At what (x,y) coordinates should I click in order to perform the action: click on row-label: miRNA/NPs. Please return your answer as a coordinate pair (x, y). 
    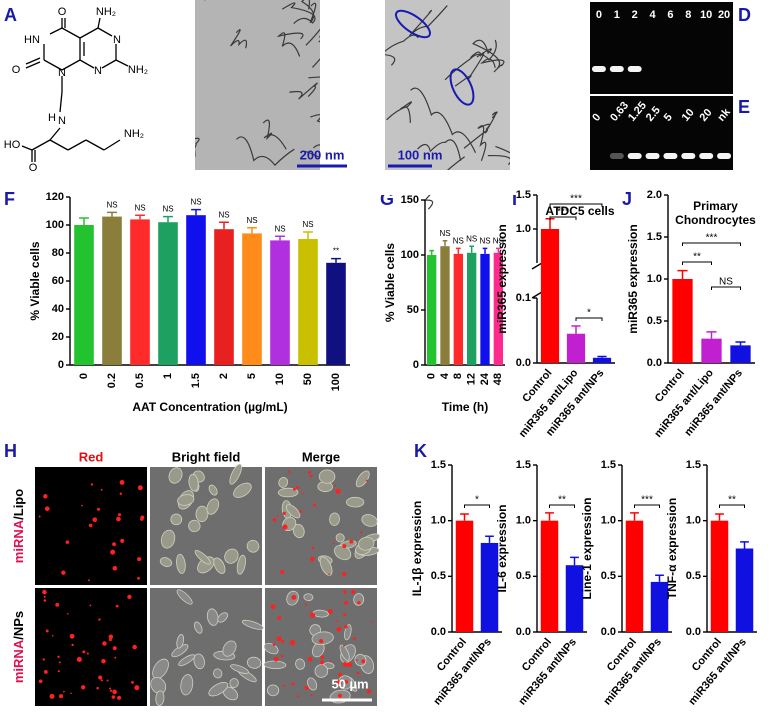
    Looking at the image, I should click on (18, 647).